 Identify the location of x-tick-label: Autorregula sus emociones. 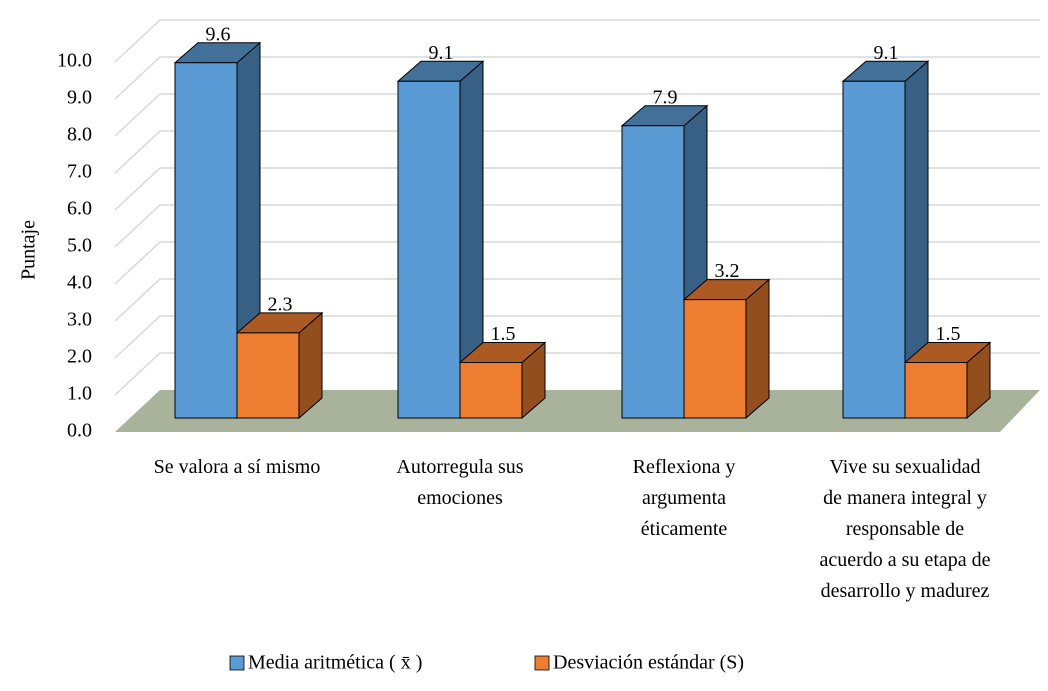
(460, 482).